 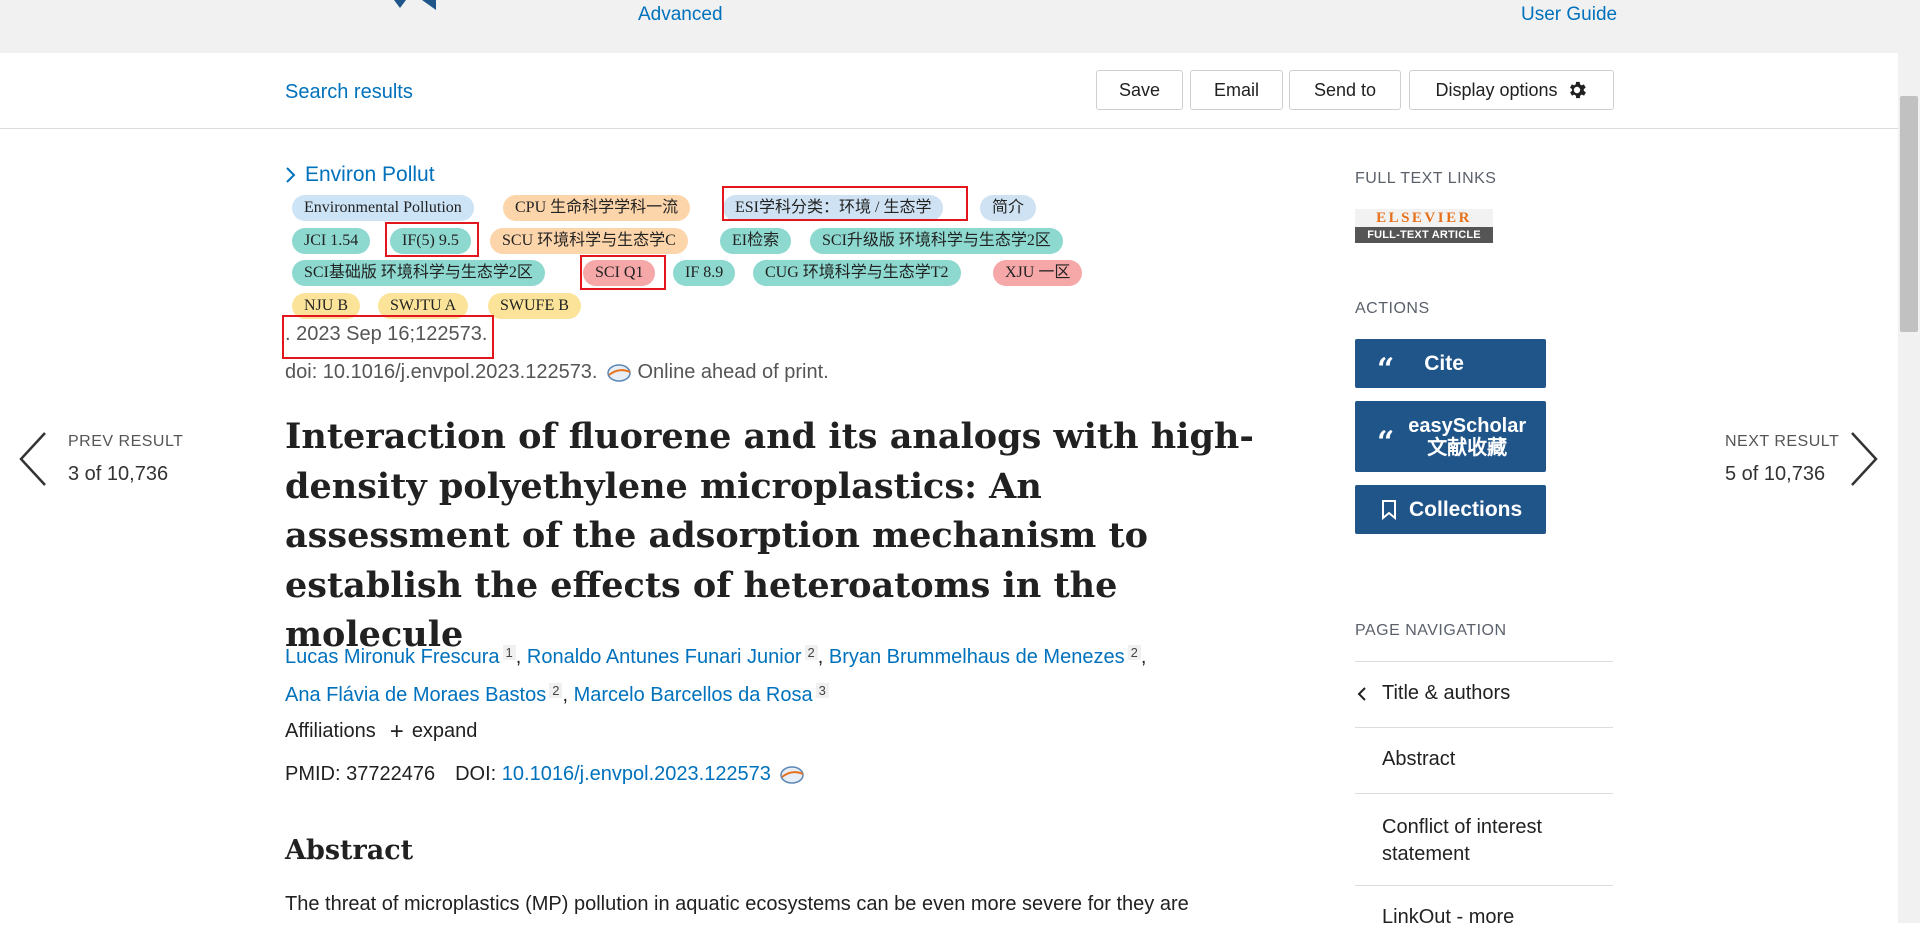 I want to click on collections-button: Collections, so click(x=1450, y=509).